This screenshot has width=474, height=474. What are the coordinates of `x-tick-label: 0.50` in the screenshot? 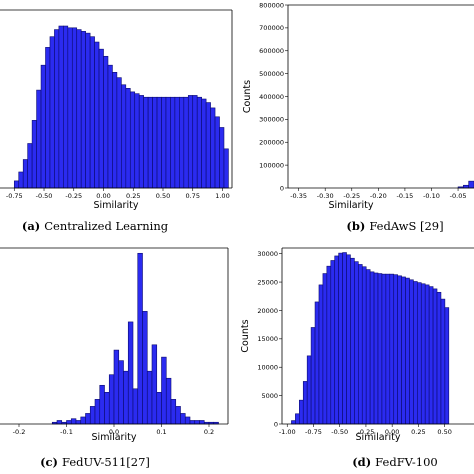 It's located at (163, 196).